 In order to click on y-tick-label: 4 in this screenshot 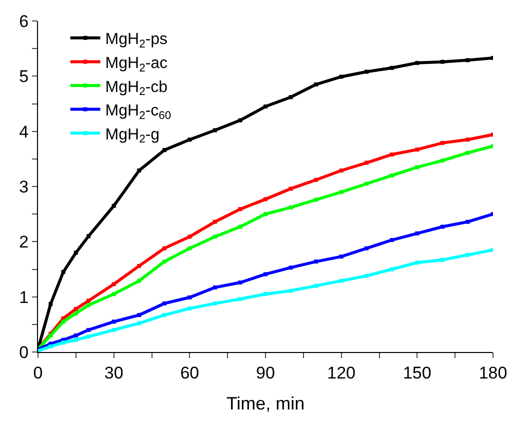, I will do `click(24, 132)`.